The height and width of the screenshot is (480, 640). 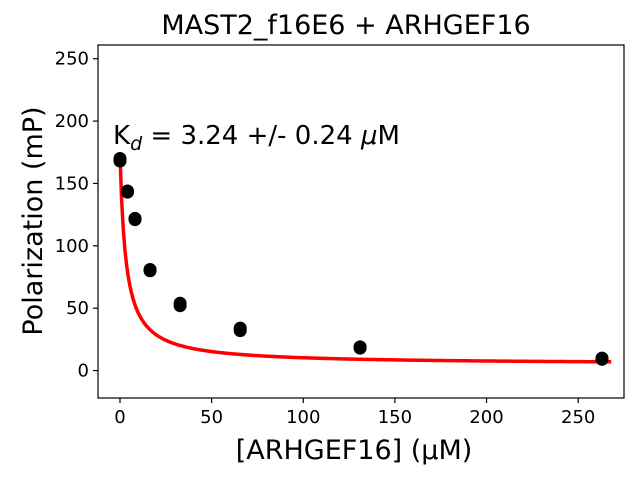 I want to click on y-tick-label: 50, so click(x=77, y=308).